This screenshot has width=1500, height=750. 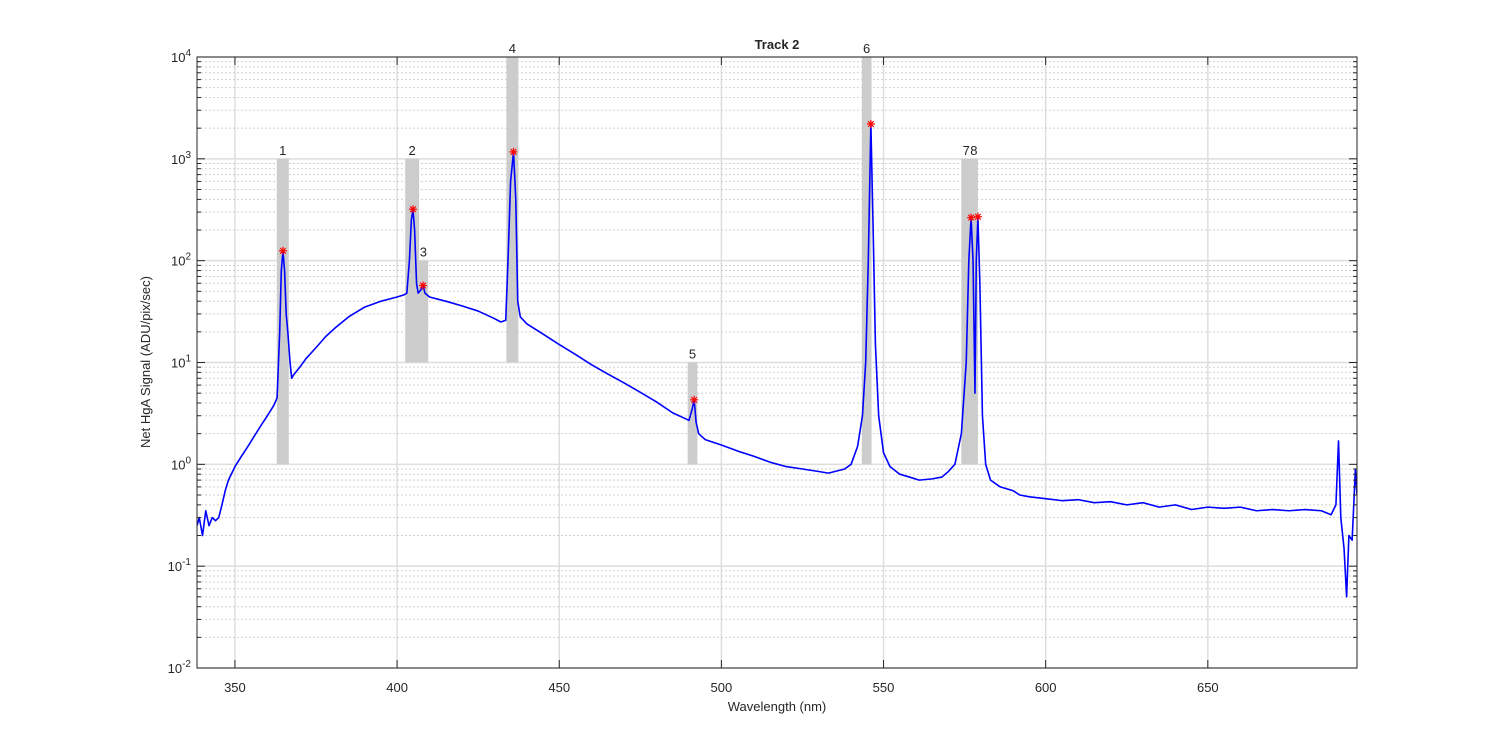 What do you see at coordinates (181, 260) in the screenshot?
I see `y-tick-label: 10²` at bounding box center [181, 260].